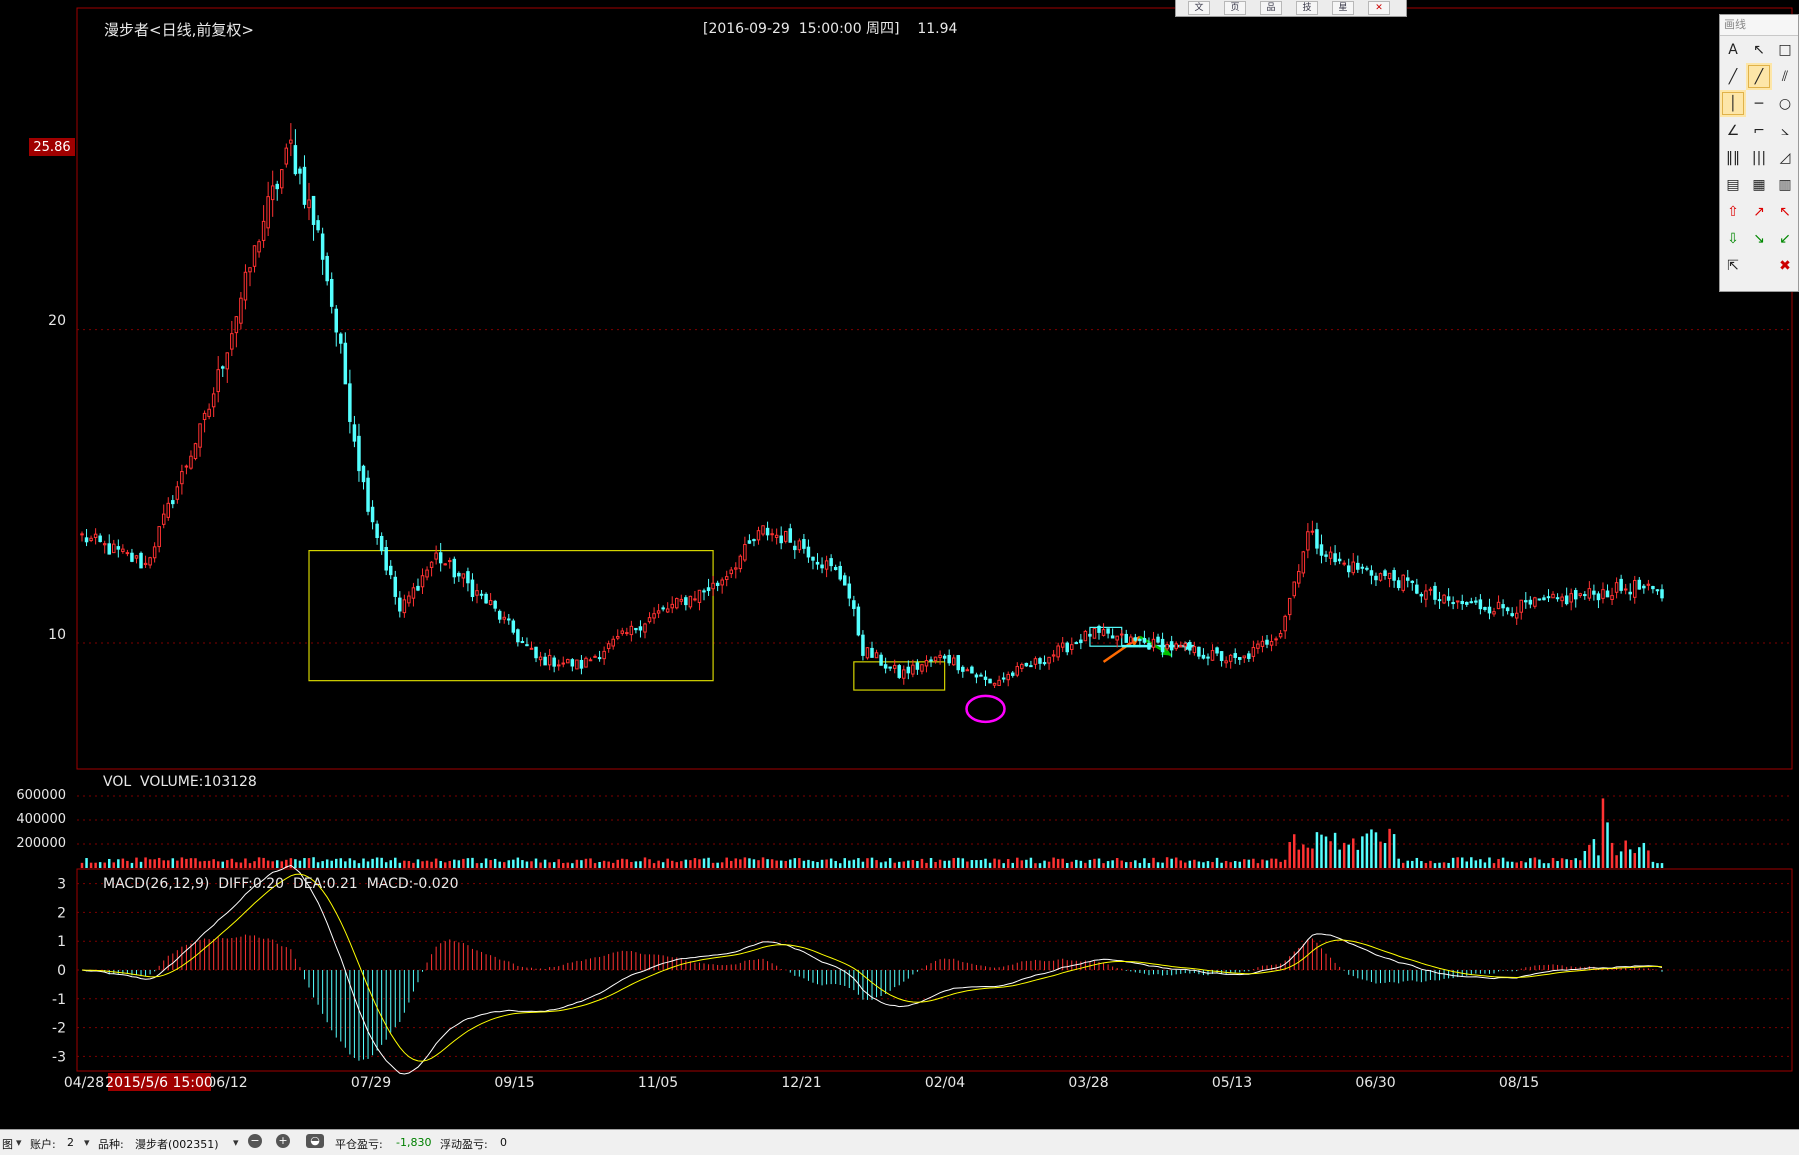 The width and height of the screenshot is (1799, 1155). What do you see at coordinates (1759, 265) in the screenshot?
I see `blank-tool` at bounding box center [1759, 265].